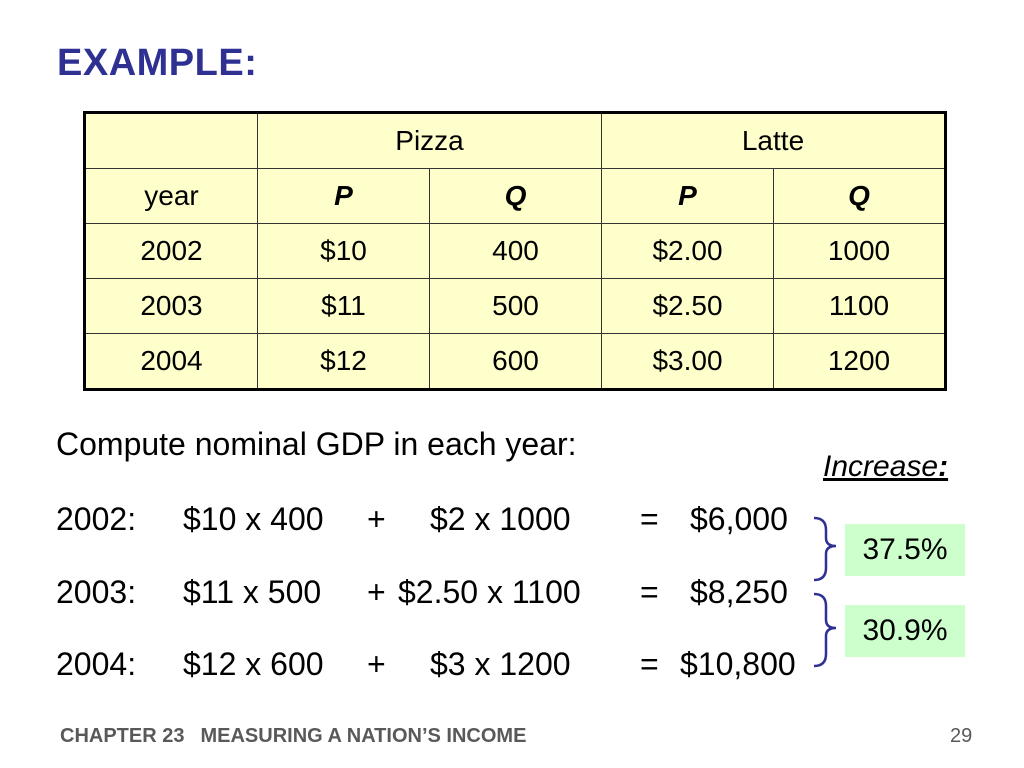  I want to click on table-cell: $11, so click(343, 306).